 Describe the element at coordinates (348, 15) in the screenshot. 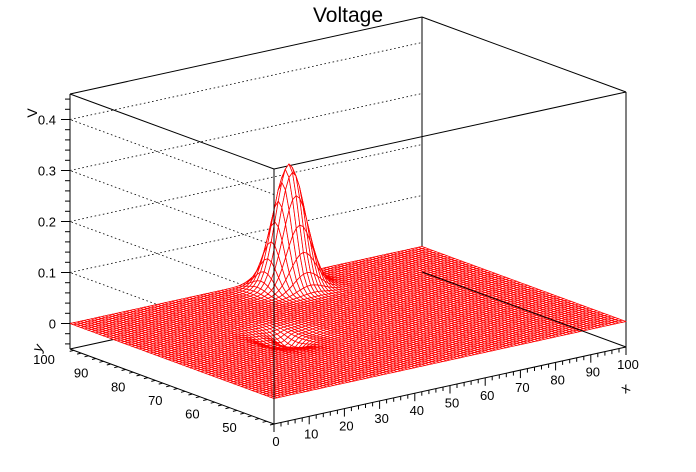

I see `chart-title: Voltage` at that location.